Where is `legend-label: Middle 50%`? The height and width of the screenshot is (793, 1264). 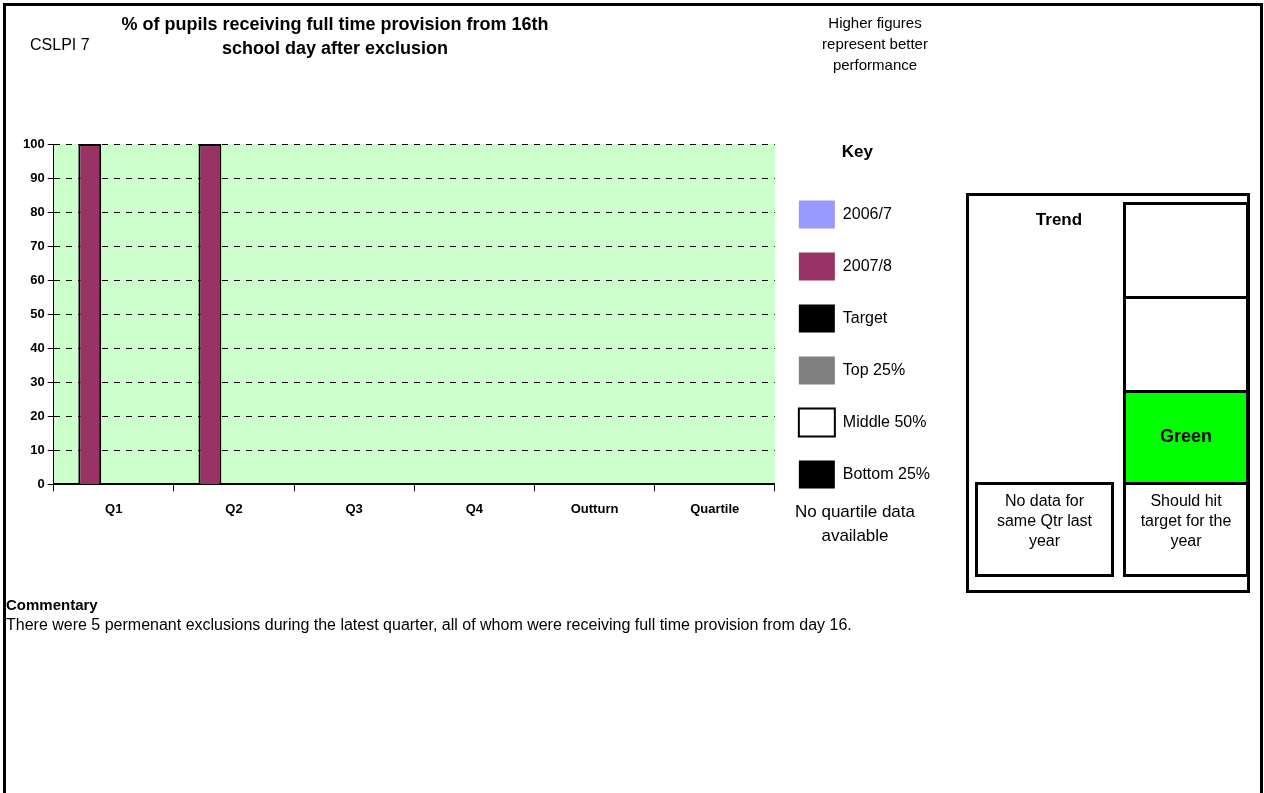
legend-label: Middle 50% is located at coordinates (884, 421).